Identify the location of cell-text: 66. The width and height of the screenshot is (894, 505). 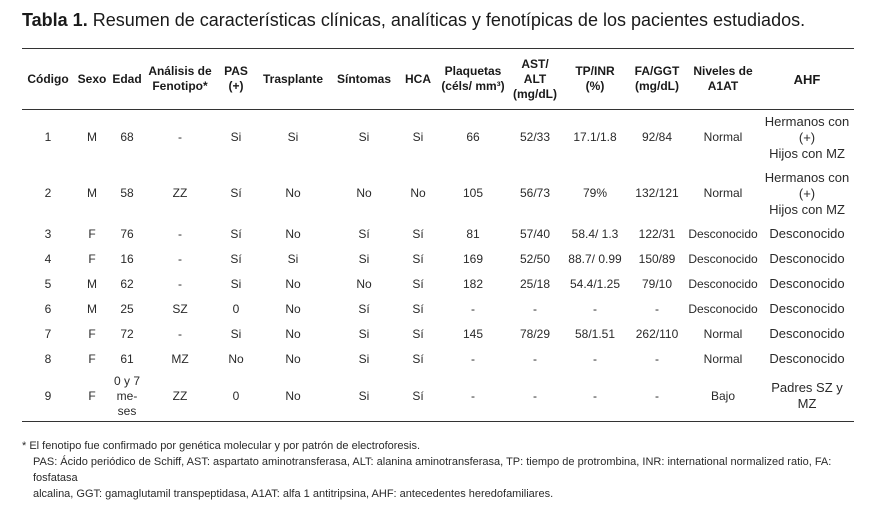
(473, 137).